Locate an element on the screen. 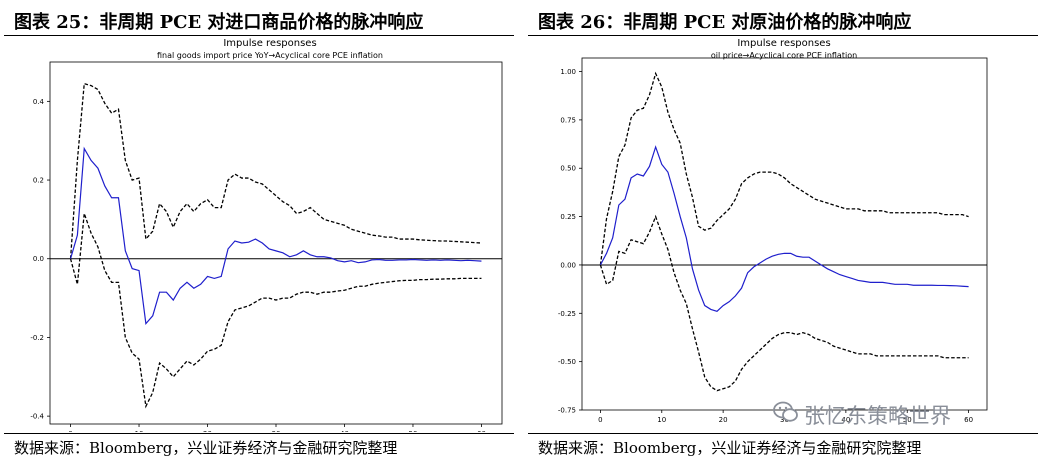 The image size is (1048, 459). y-tick-label: -0.50 is located at coordinates (567, 362).